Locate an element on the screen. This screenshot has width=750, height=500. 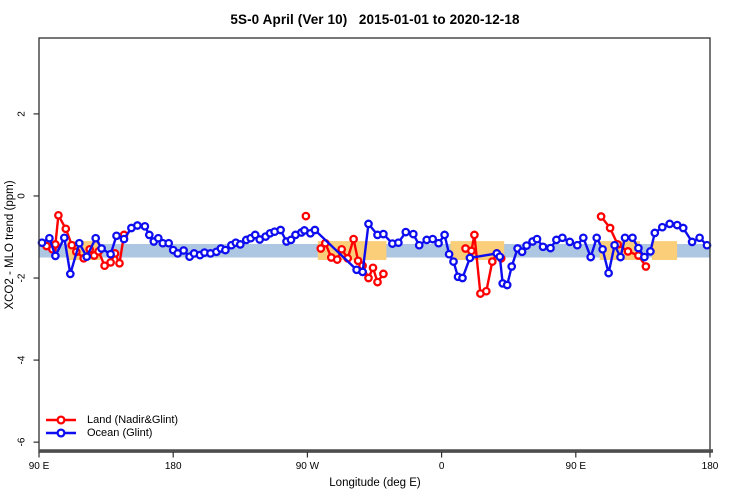
legend-label-ocean: Ocean (Glint) is located at coordinates (120, 432).